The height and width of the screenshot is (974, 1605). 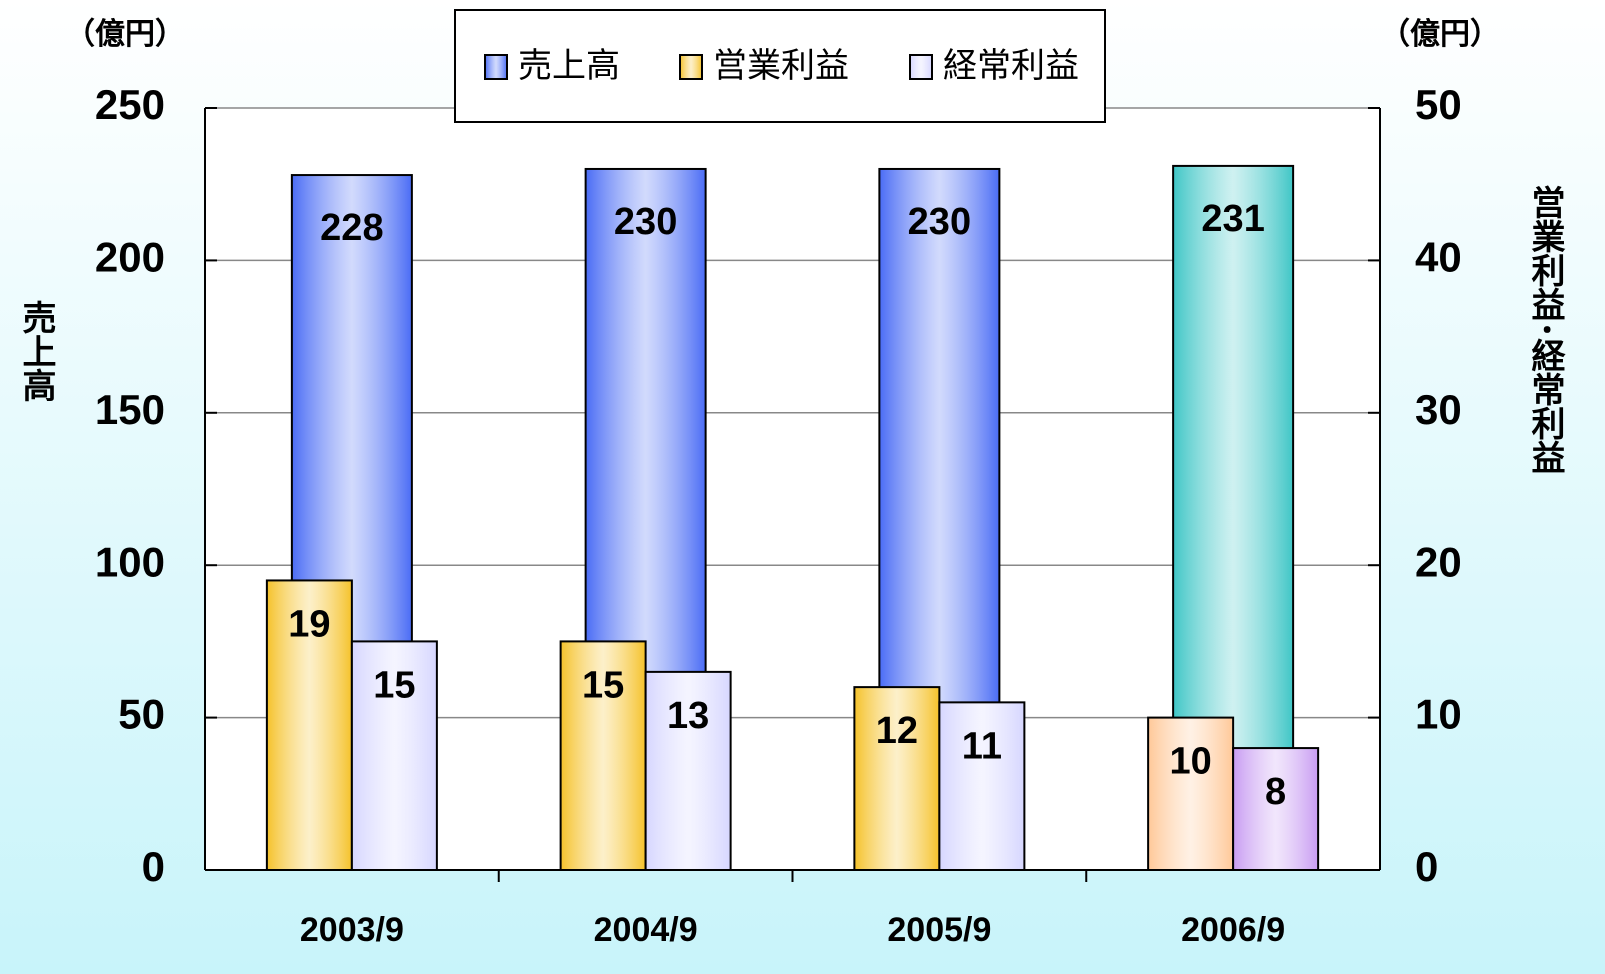 I want to click on x-tick-label: 2004/9, so click(x=646, y=930).